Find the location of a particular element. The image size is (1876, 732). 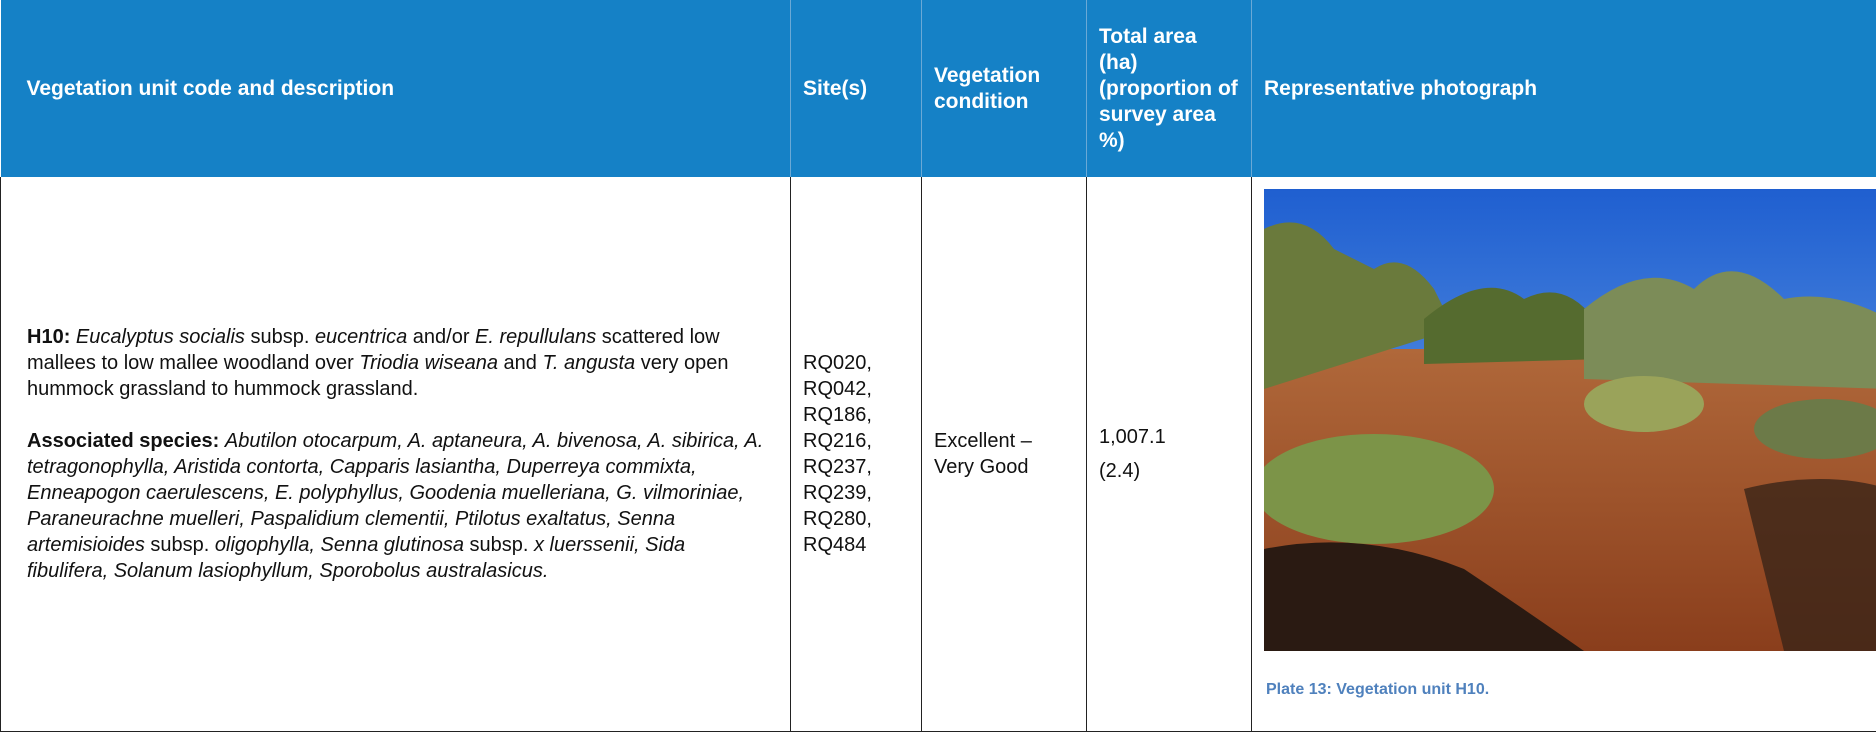

header-cell: Vegetation condition is located at coordinates (1004, 88).